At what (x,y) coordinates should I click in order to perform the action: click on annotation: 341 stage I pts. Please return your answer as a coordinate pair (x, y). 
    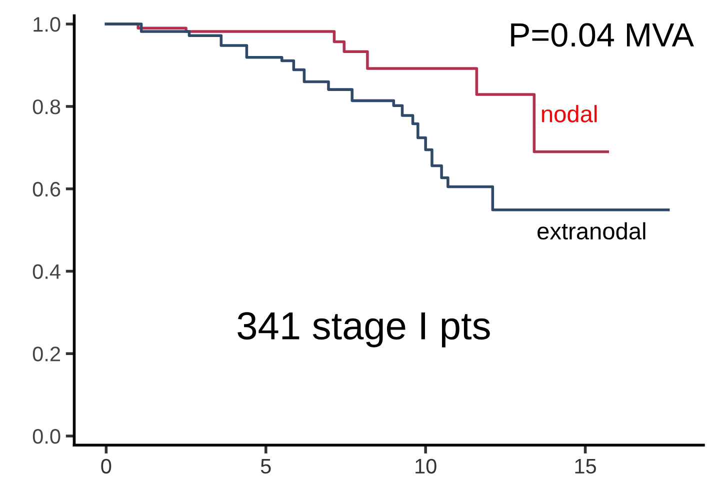
    Looking at the image, I should click on (364, 330).